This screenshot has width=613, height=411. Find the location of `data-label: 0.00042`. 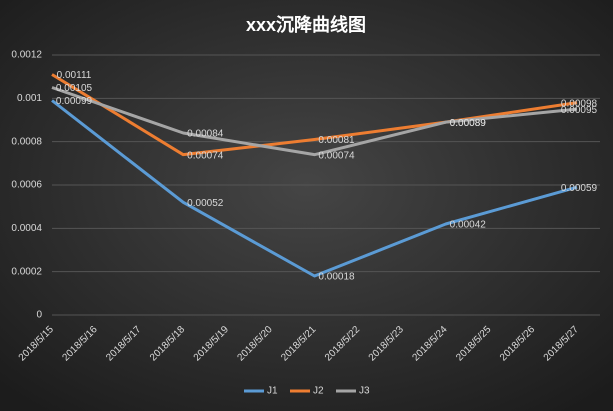

data-label: 0.00042 is located at coordinates (468, 225).